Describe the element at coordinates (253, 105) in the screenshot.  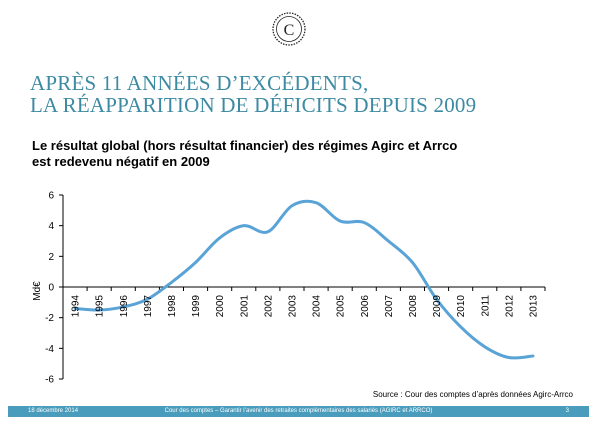
I see `slide-title-line-2: LA RÉAPPARITION DE DÉFICITS DEPUIS 2009` at that location.